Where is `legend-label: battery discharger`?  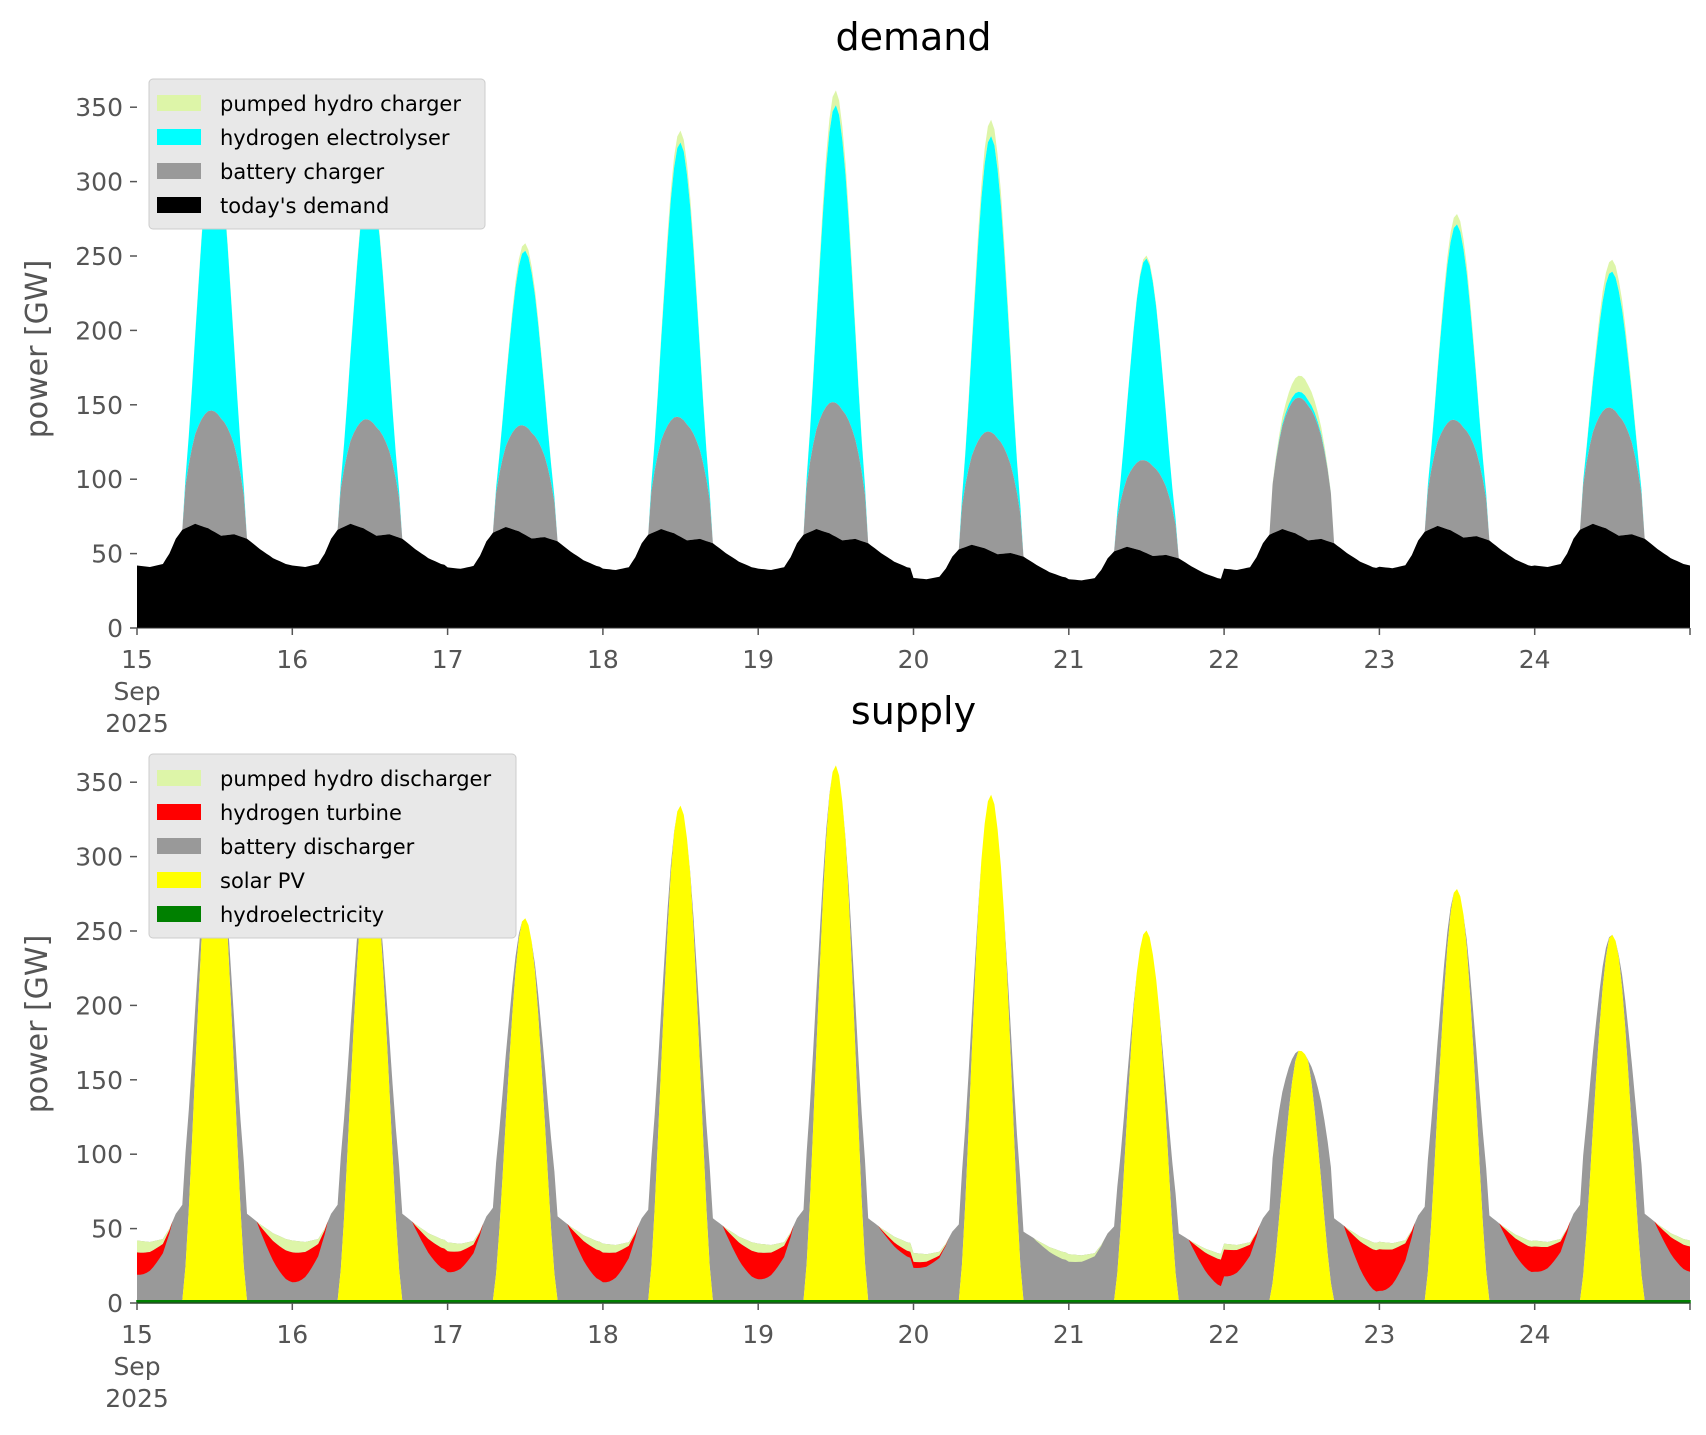 legend-label: battery discharger is located at coordinates (317, 847).